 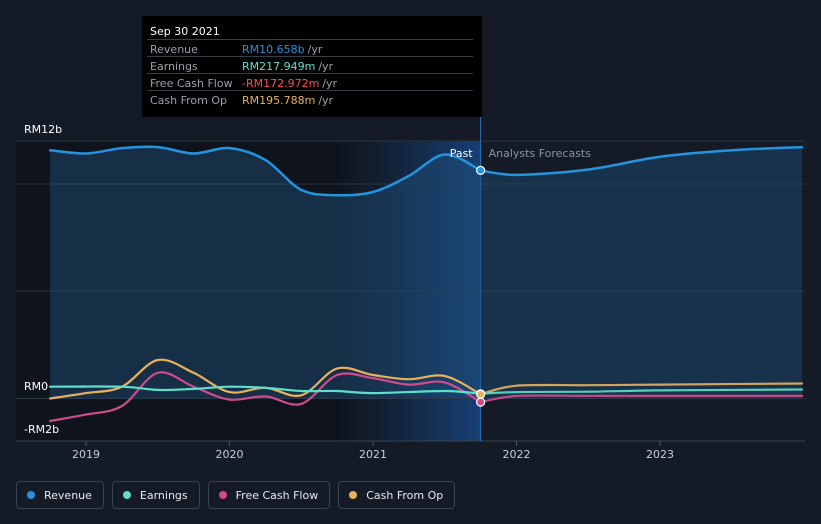 I want to click on x-tick-label: 2023, so click(x=660, y=454).